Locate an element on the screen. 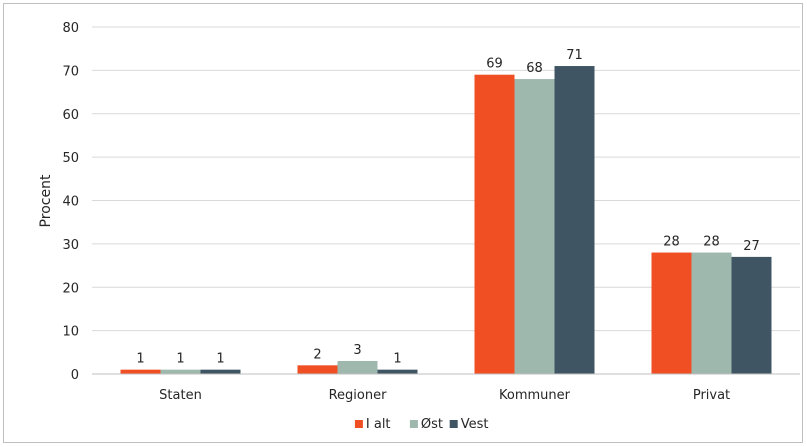 This screenshot has width=807, height=447. bar-vest-staten is located at coordinates (220, 371).